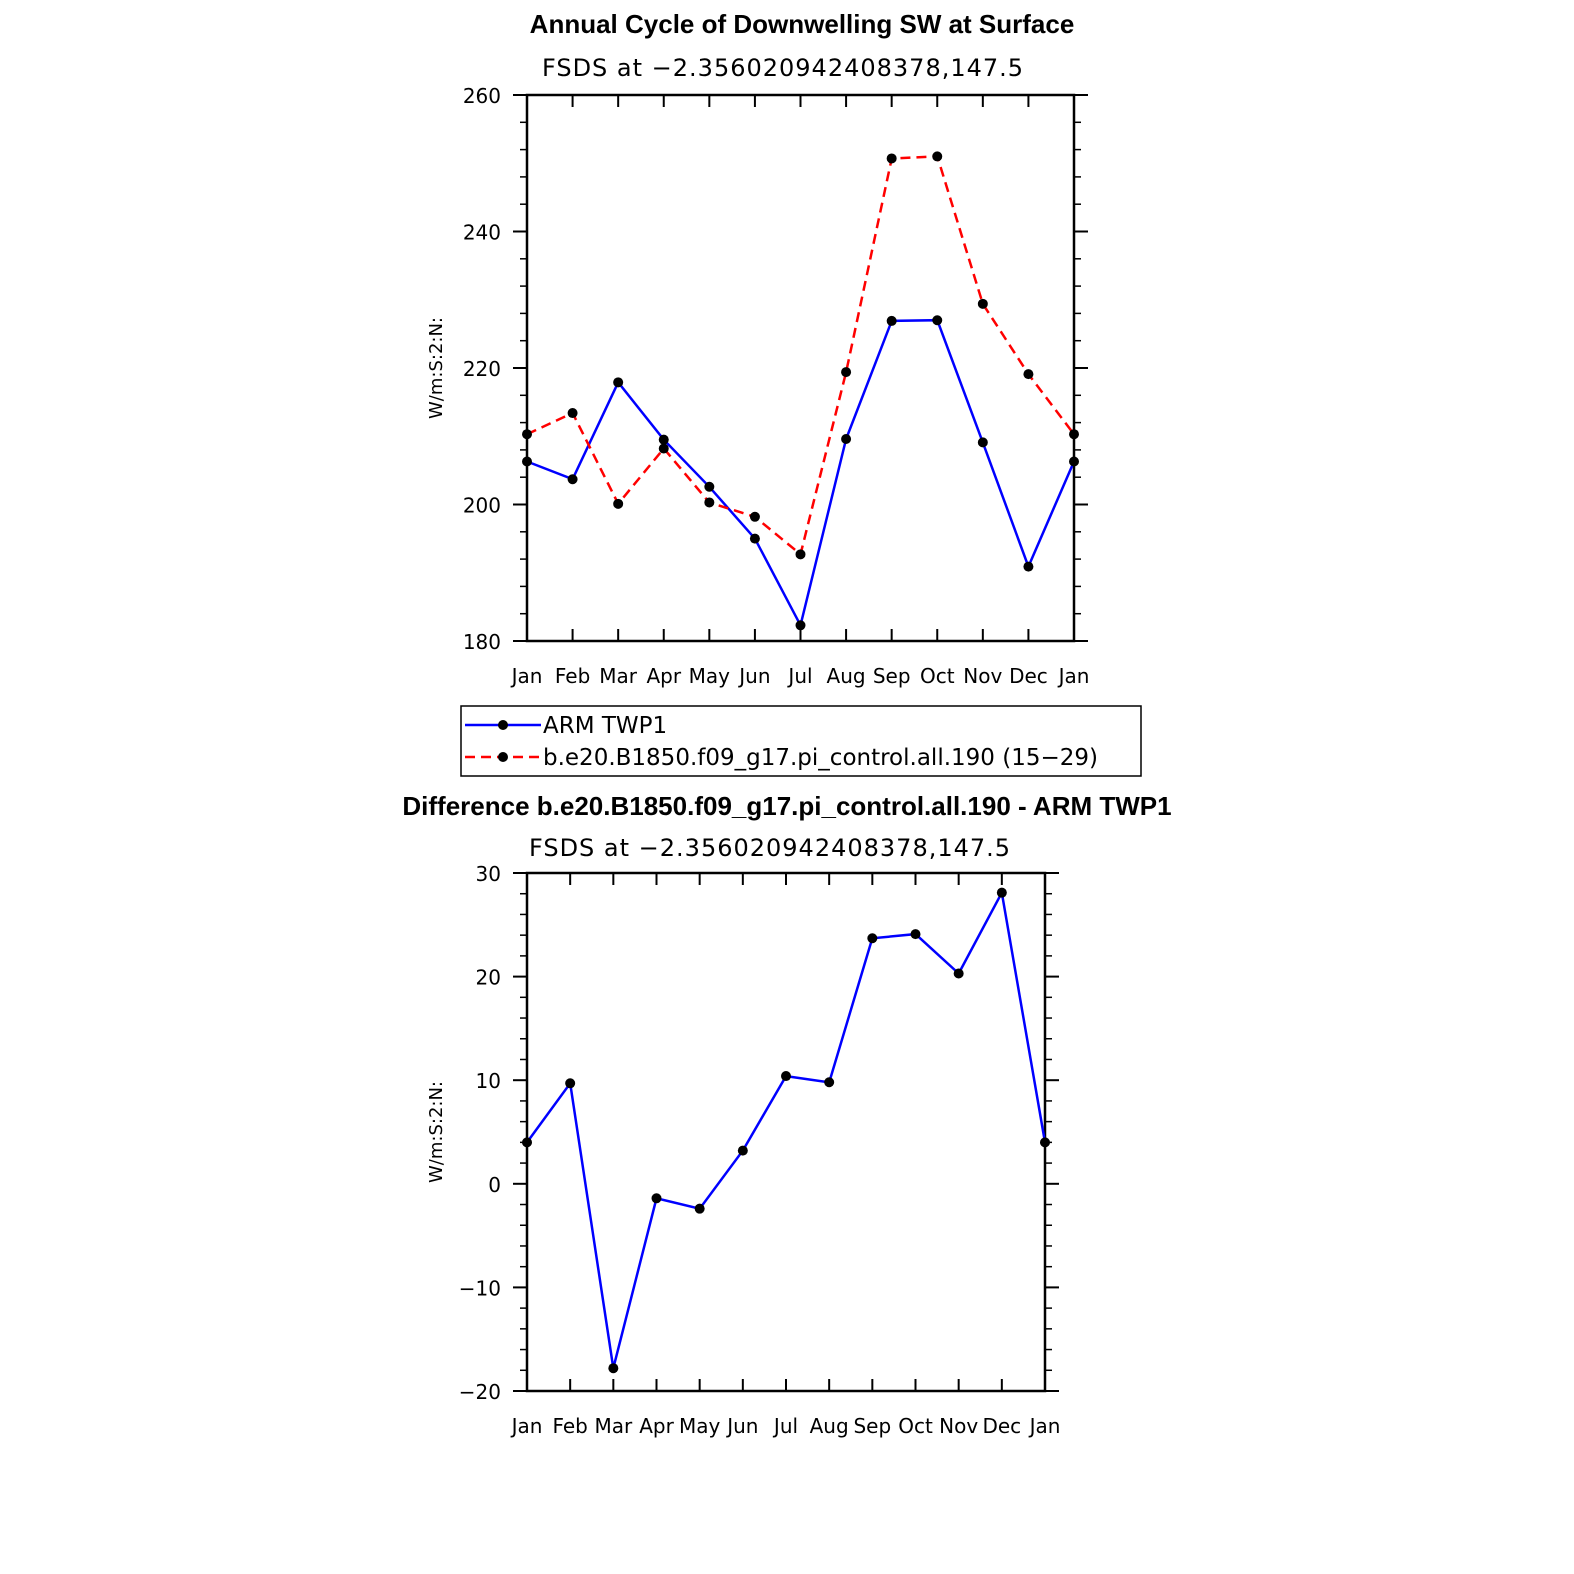  I want to click on y-tick-label: 260, so click(482, 96).